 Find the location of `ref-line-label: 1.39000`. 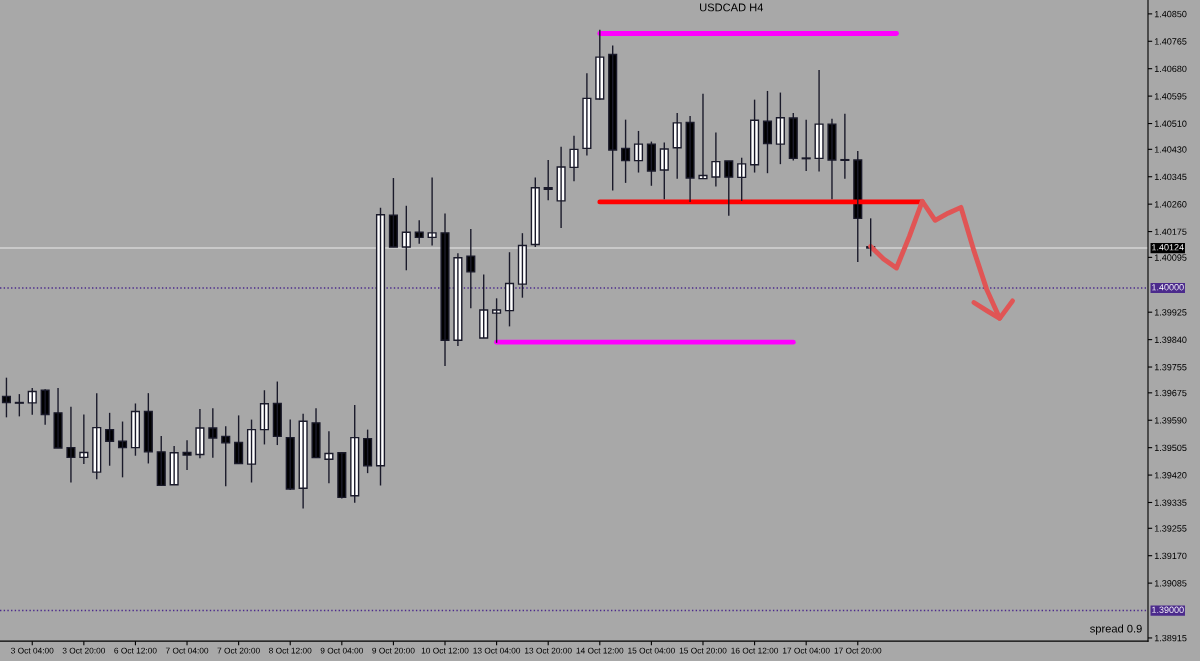

ref-line-label: 1.39000 is located at coordinates (1168, 609).